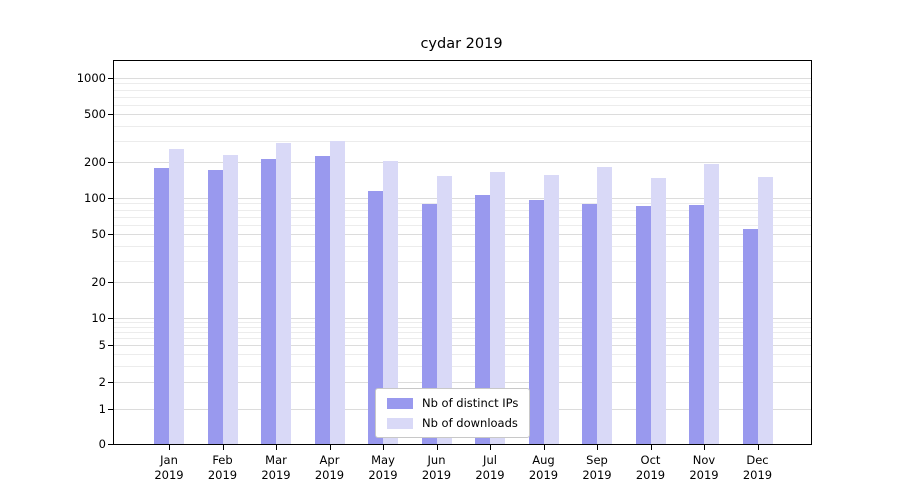 Image resolution: width=900 pixels, height=500 pixels. Describe the element at coordinates (276, 467) in the screenshot. I see `x-tick-label: Mar 2019` at that location.